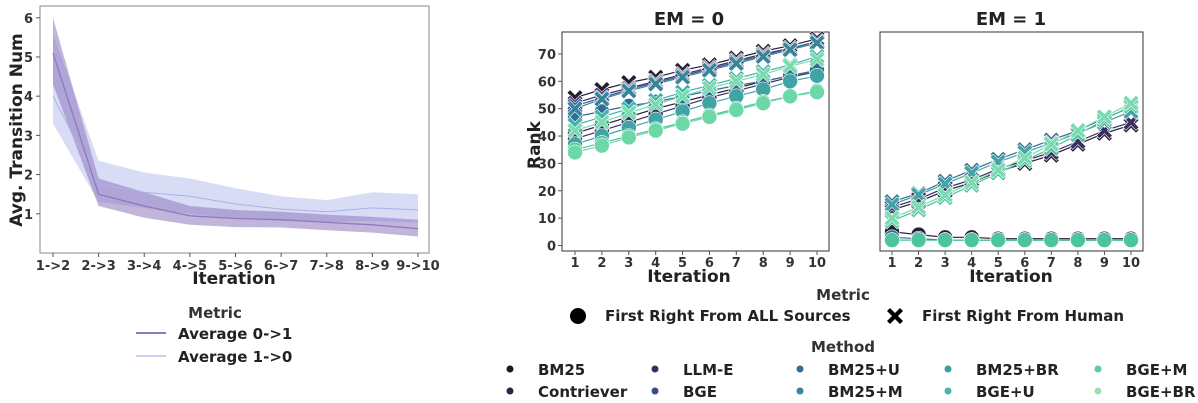 Image resolution: width=1198 pixels, height=403 pixels. Describe the element at coordinates (583, 392) in the screenshot. I see `method-label-contriever: Contriever` at that location.